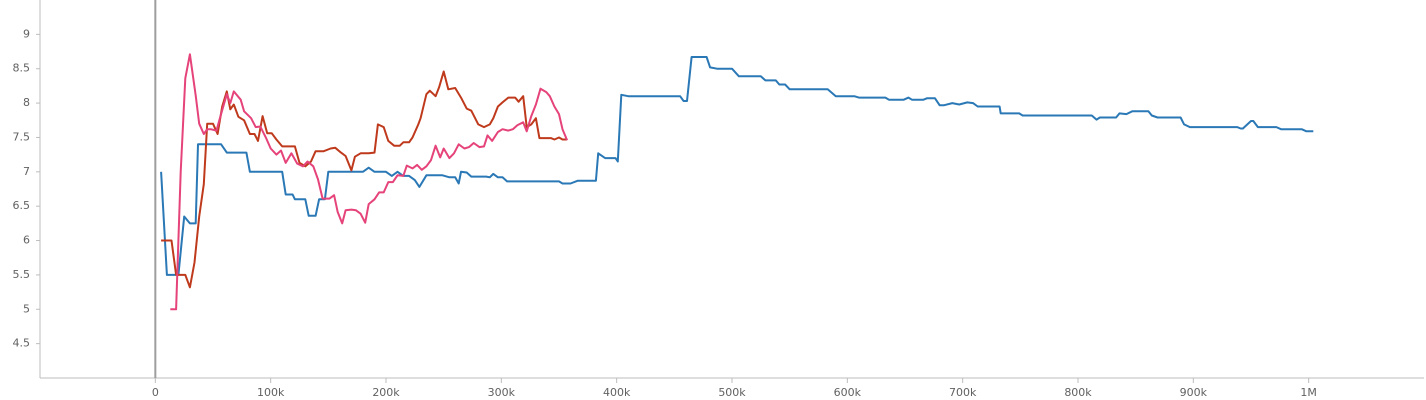 The image size is (1426, 400). What do you see at coordinates (617, 392) in the screenshot?
I see `x-tick-label: 400k` at bounding box center [617, 392].